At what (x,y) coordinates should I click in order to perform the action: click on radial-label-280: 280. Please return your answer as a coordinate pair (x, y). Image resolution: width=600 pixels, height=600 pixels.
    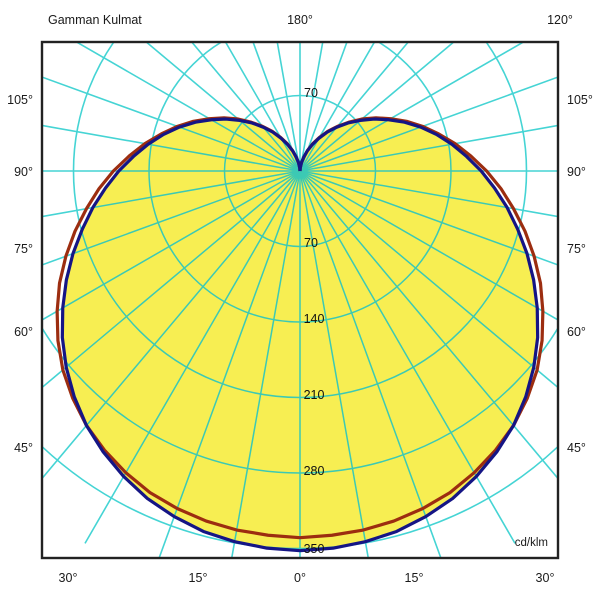
    Looking at the image, I should click on (314, 471).